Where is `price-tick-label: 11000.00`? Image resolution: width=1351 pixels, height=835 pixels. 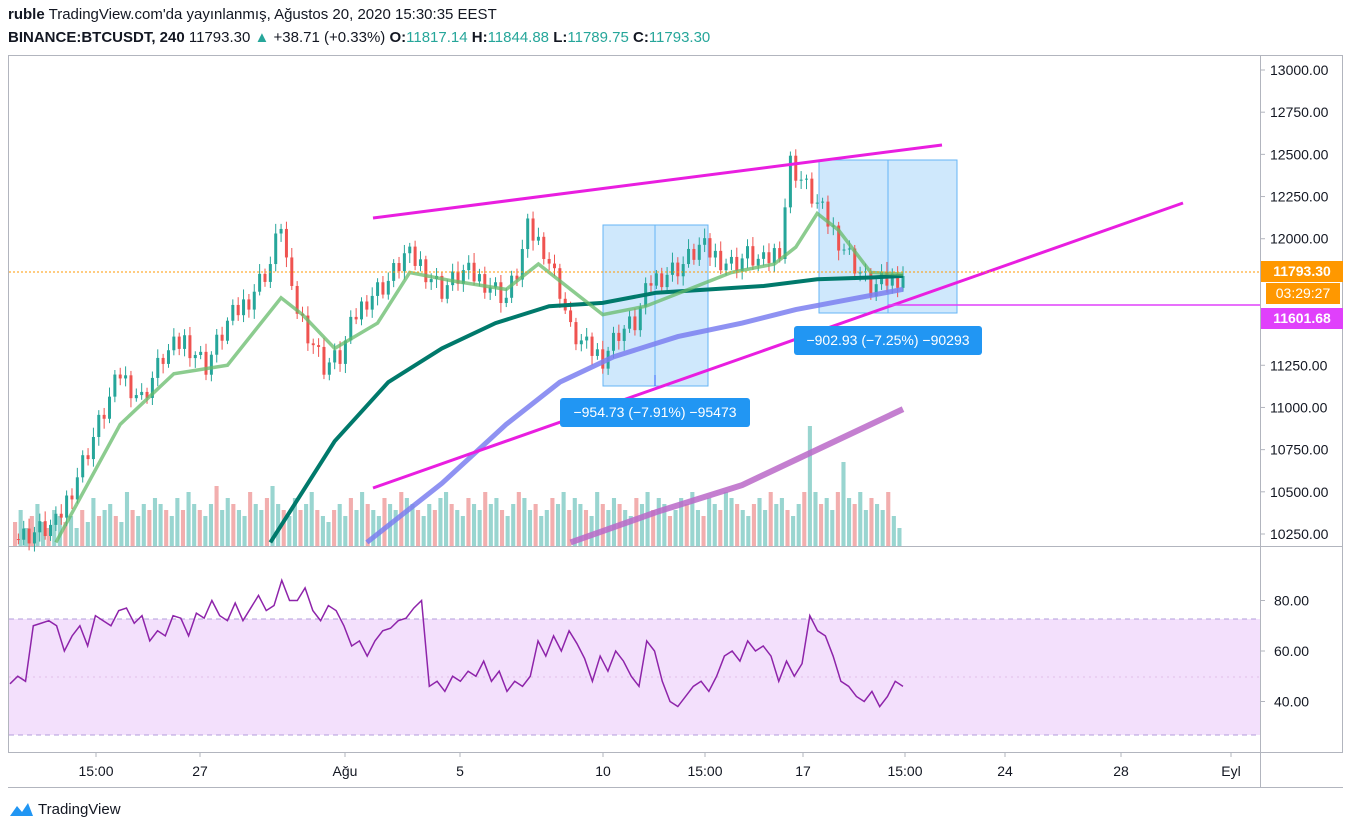 price-tick-label: 11000.00 is located at coordinates (1299, 407).